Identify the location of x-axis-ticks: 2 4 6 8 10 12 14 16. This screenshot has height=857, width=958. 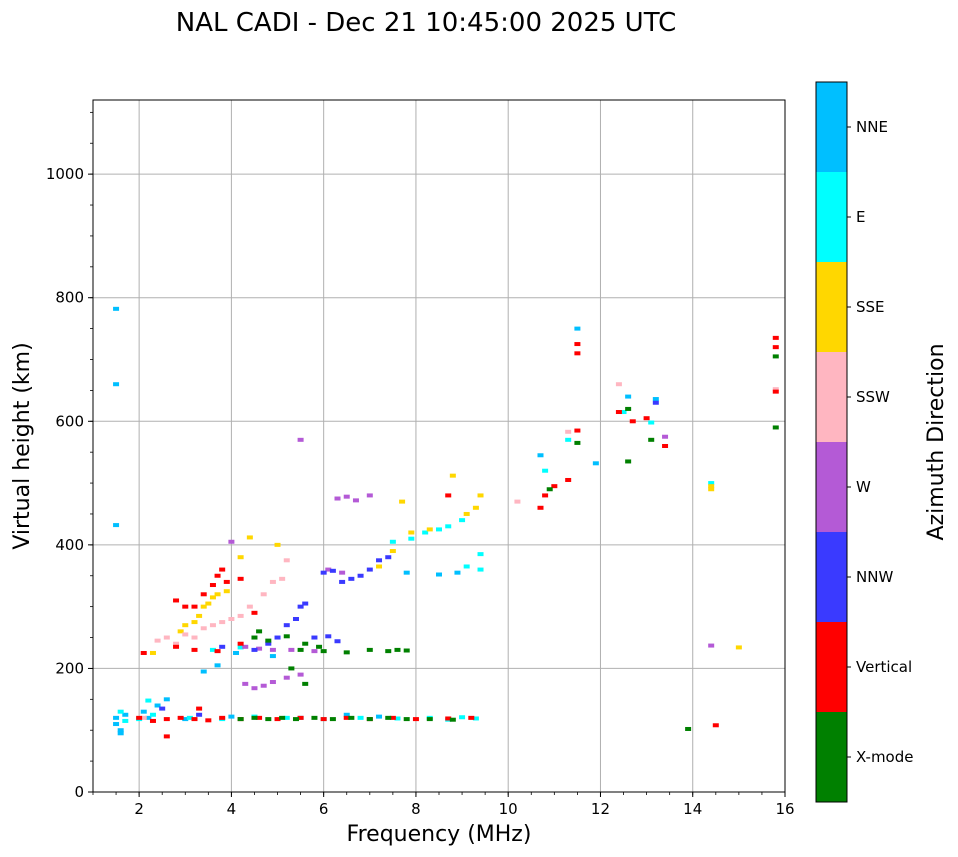
(443, 805).